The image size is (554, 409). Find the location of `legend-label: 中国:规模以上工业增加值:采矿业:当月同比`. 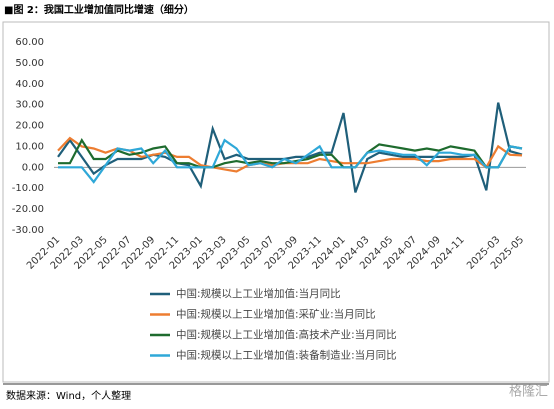

legend-label: 中国:规模以上工业增加值:采矿业:当月同比 is located at coordinates (276, 314).